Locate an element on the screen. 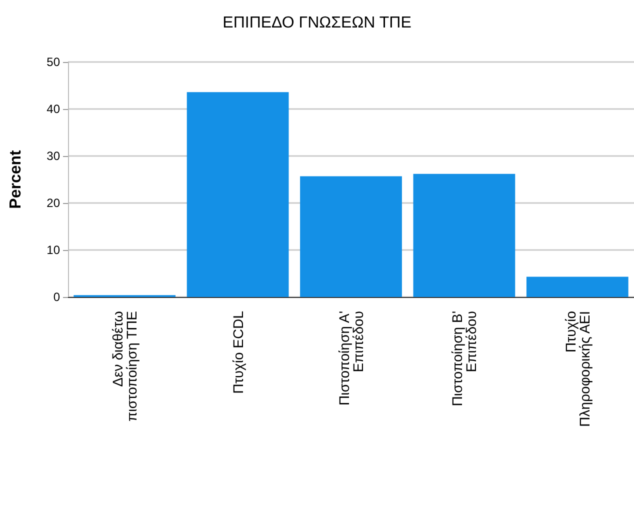 The image size is (634, 525). x-tick-label: Πτυχίο ECDL is located at coordinates (238, 352).